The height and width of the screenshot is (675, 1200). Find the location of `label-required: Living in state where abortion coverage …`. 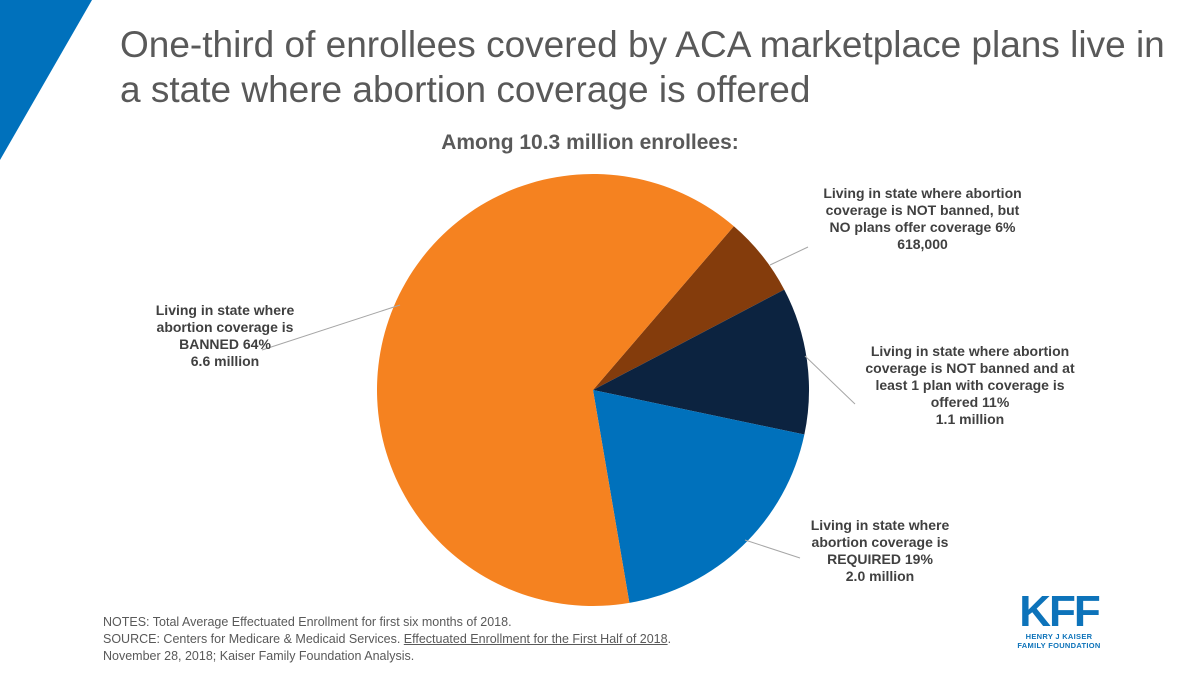

label-required: Living in state where abortion coverage … is located at coordinates (880, 551).